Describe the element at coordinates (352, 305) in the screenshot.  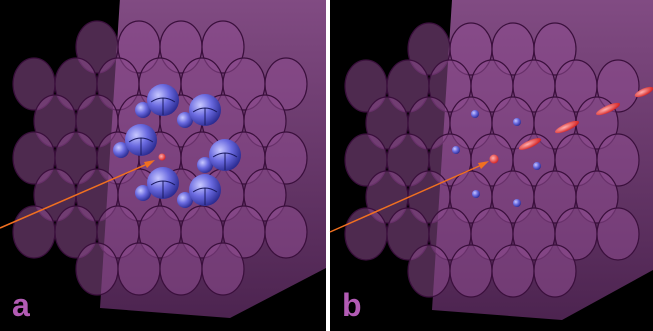
I see `panel-label: b` at that location.